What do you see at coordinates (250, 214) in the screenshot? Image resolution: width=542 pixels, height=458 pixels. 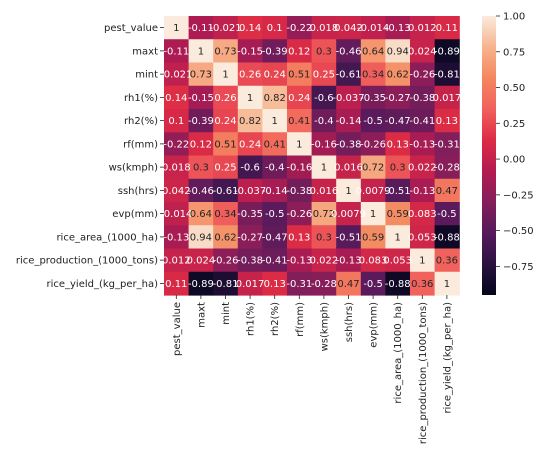 I see `cell-annotation: -0.35` at bounding box center [250, 214].